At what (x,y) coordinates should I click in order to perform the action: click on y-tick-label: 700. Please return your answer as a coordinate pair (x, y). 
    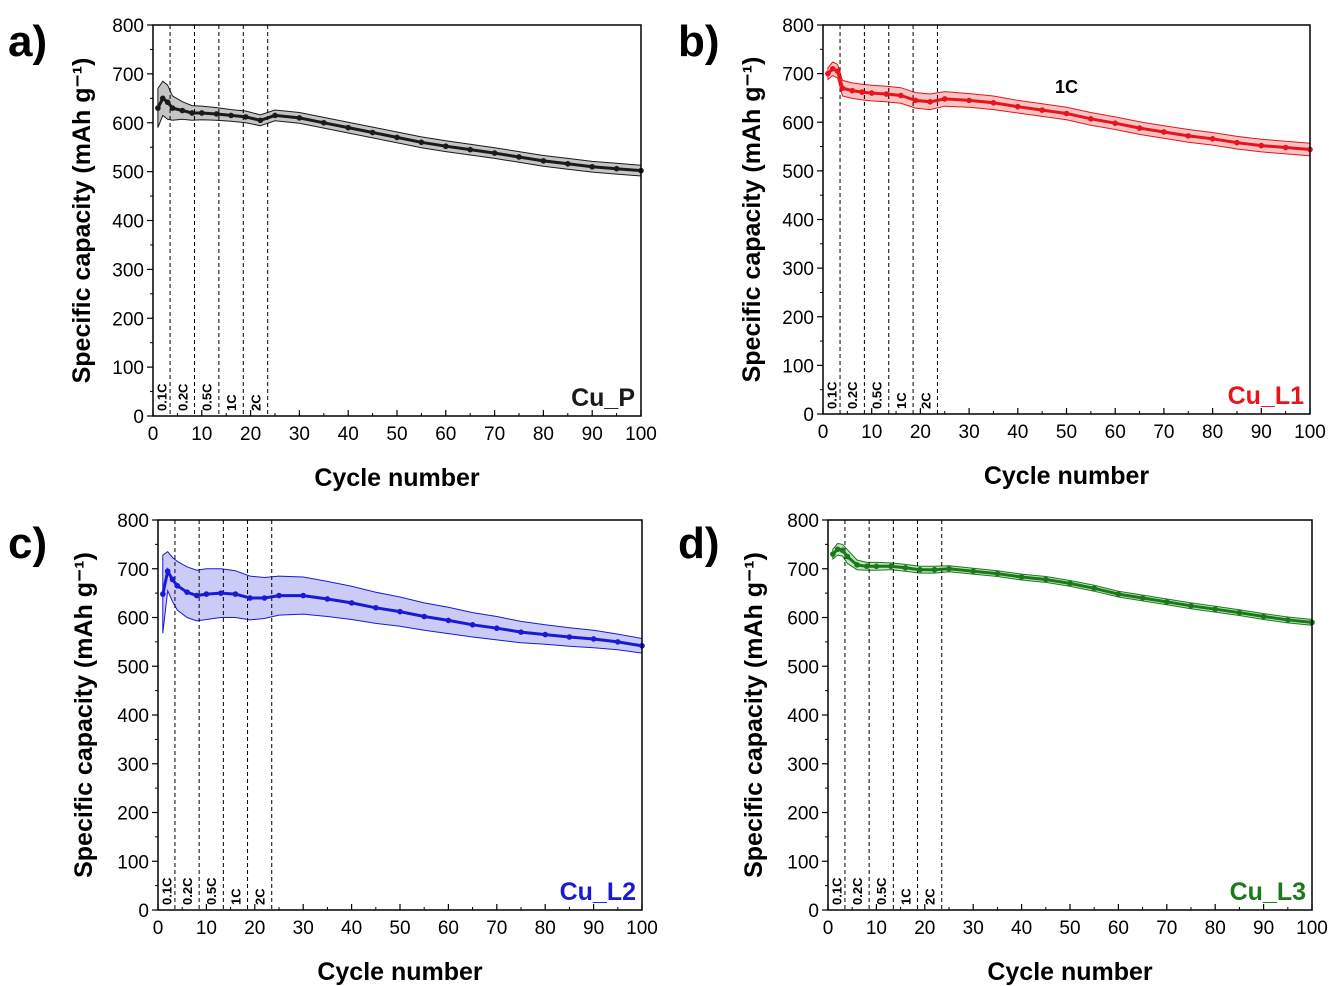
    Looking at the image, I should click on (798, 75).